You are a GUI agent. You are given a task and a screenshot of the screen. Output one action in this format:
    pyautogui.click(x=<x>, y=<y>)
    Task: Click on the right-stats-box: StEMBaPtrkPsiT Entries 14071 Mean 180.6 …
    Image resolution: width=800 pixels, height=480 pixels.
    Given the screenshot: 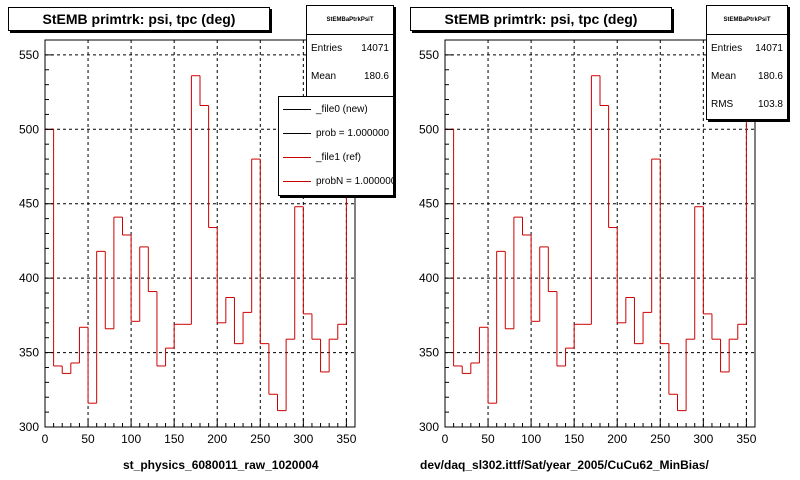 What is the action you would take?
    pyautogui.click(x=747, y=62)
    